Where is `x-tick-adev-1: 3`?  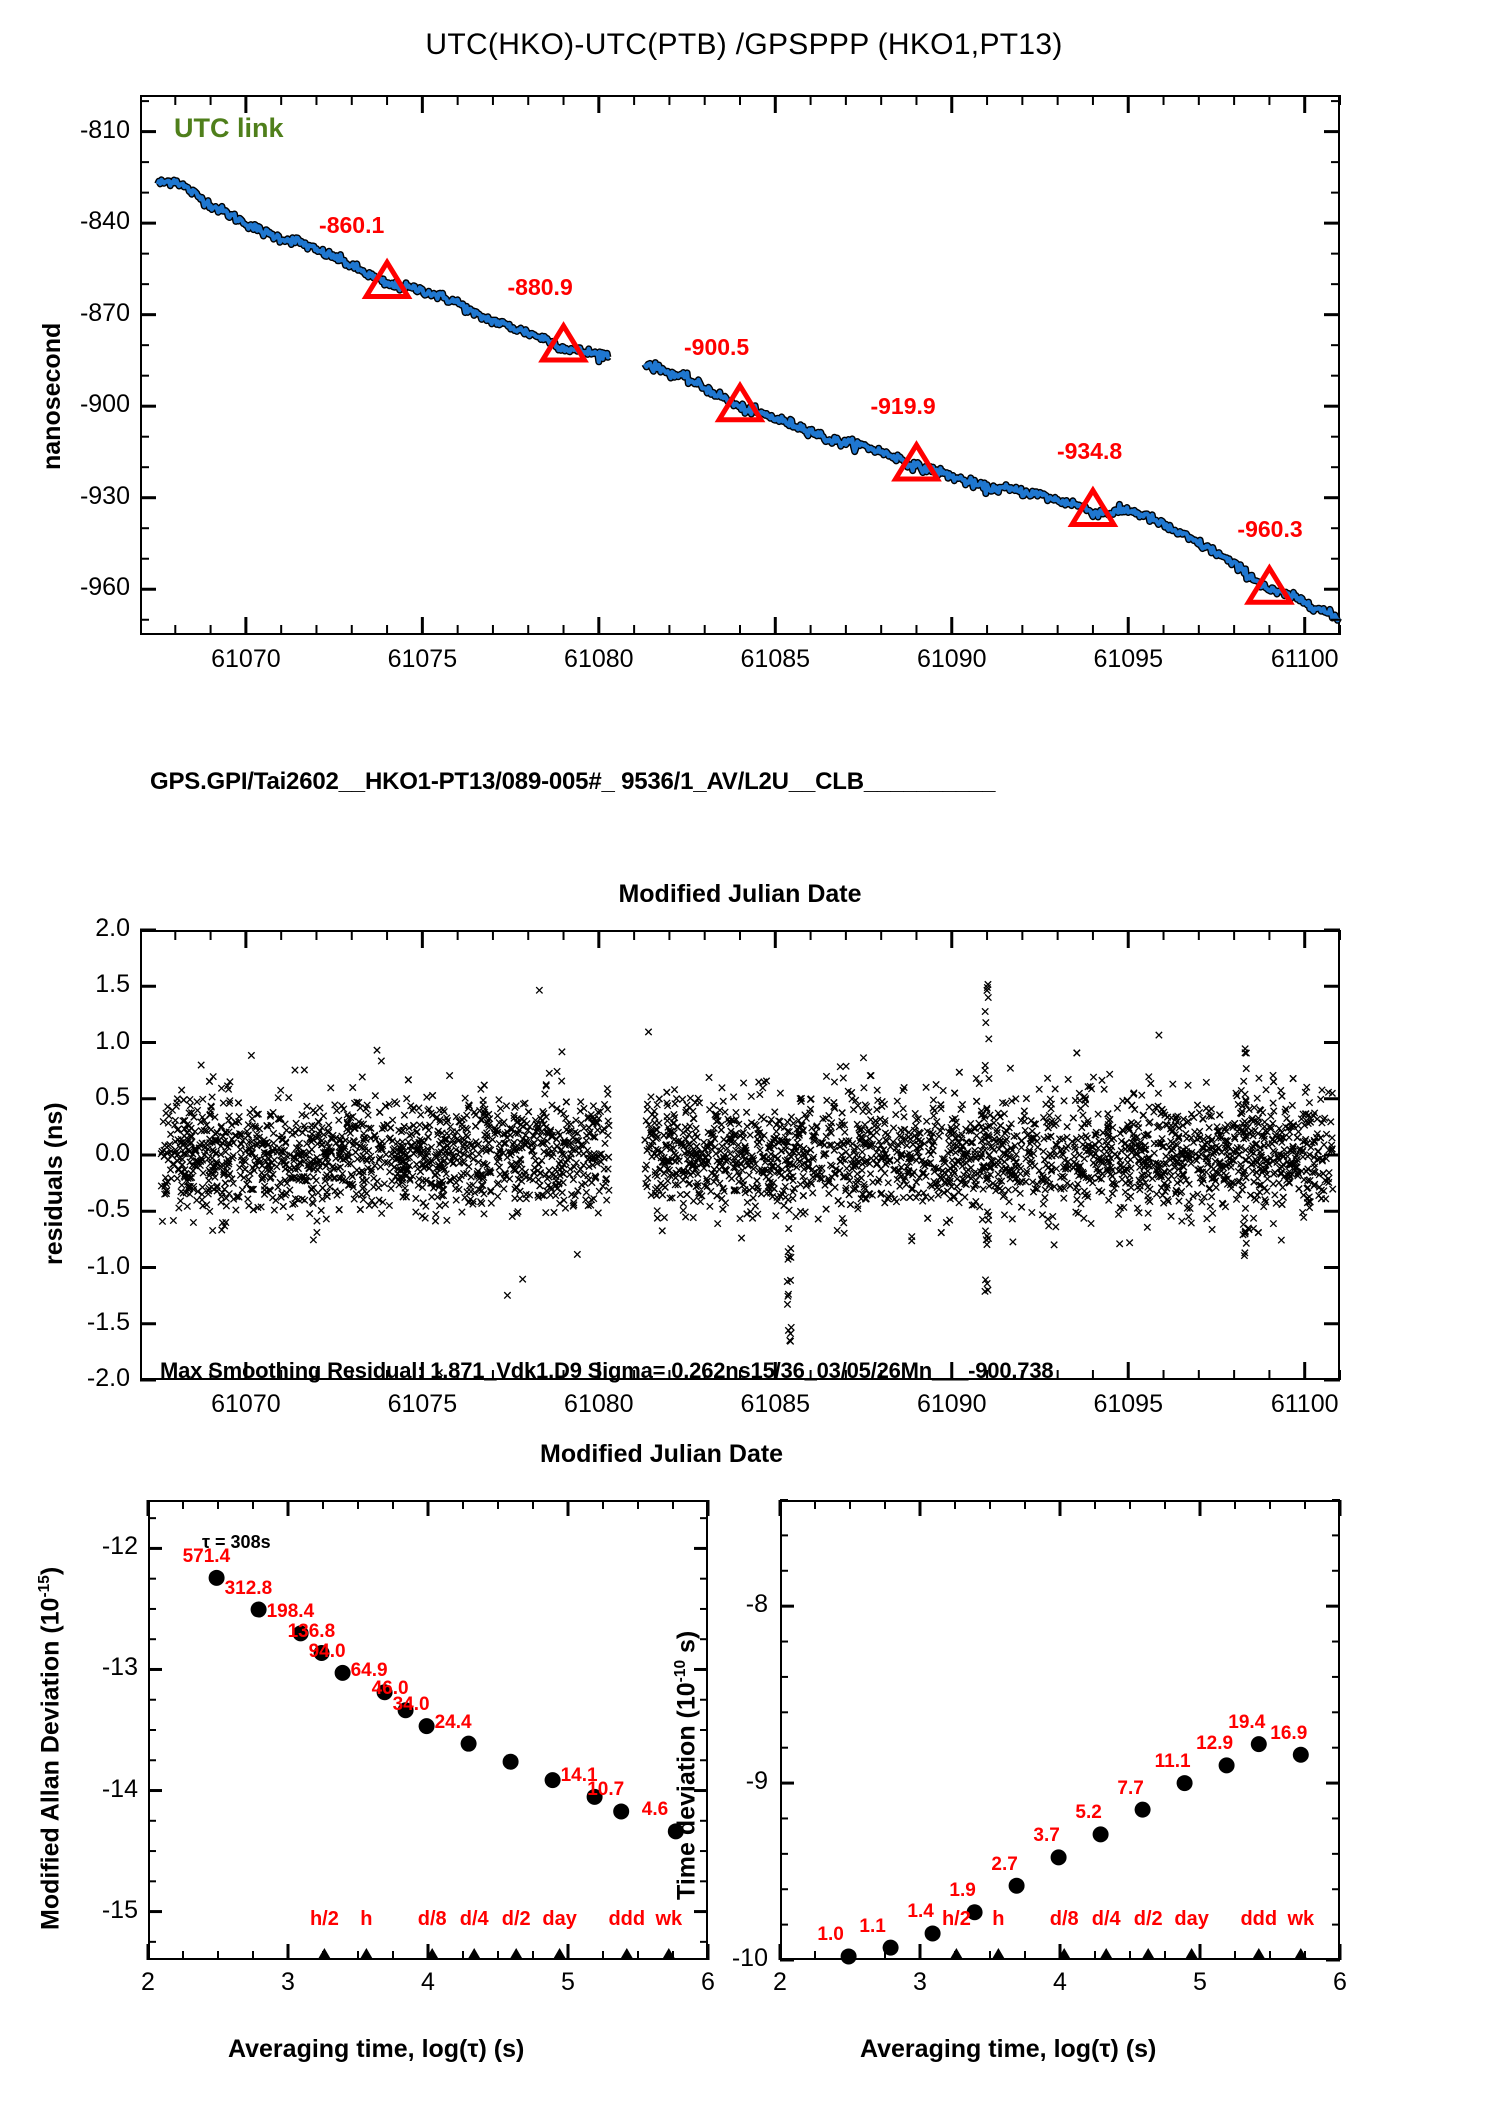
x-tick-adev-1: 3 is located at coordinates (288, 1982).